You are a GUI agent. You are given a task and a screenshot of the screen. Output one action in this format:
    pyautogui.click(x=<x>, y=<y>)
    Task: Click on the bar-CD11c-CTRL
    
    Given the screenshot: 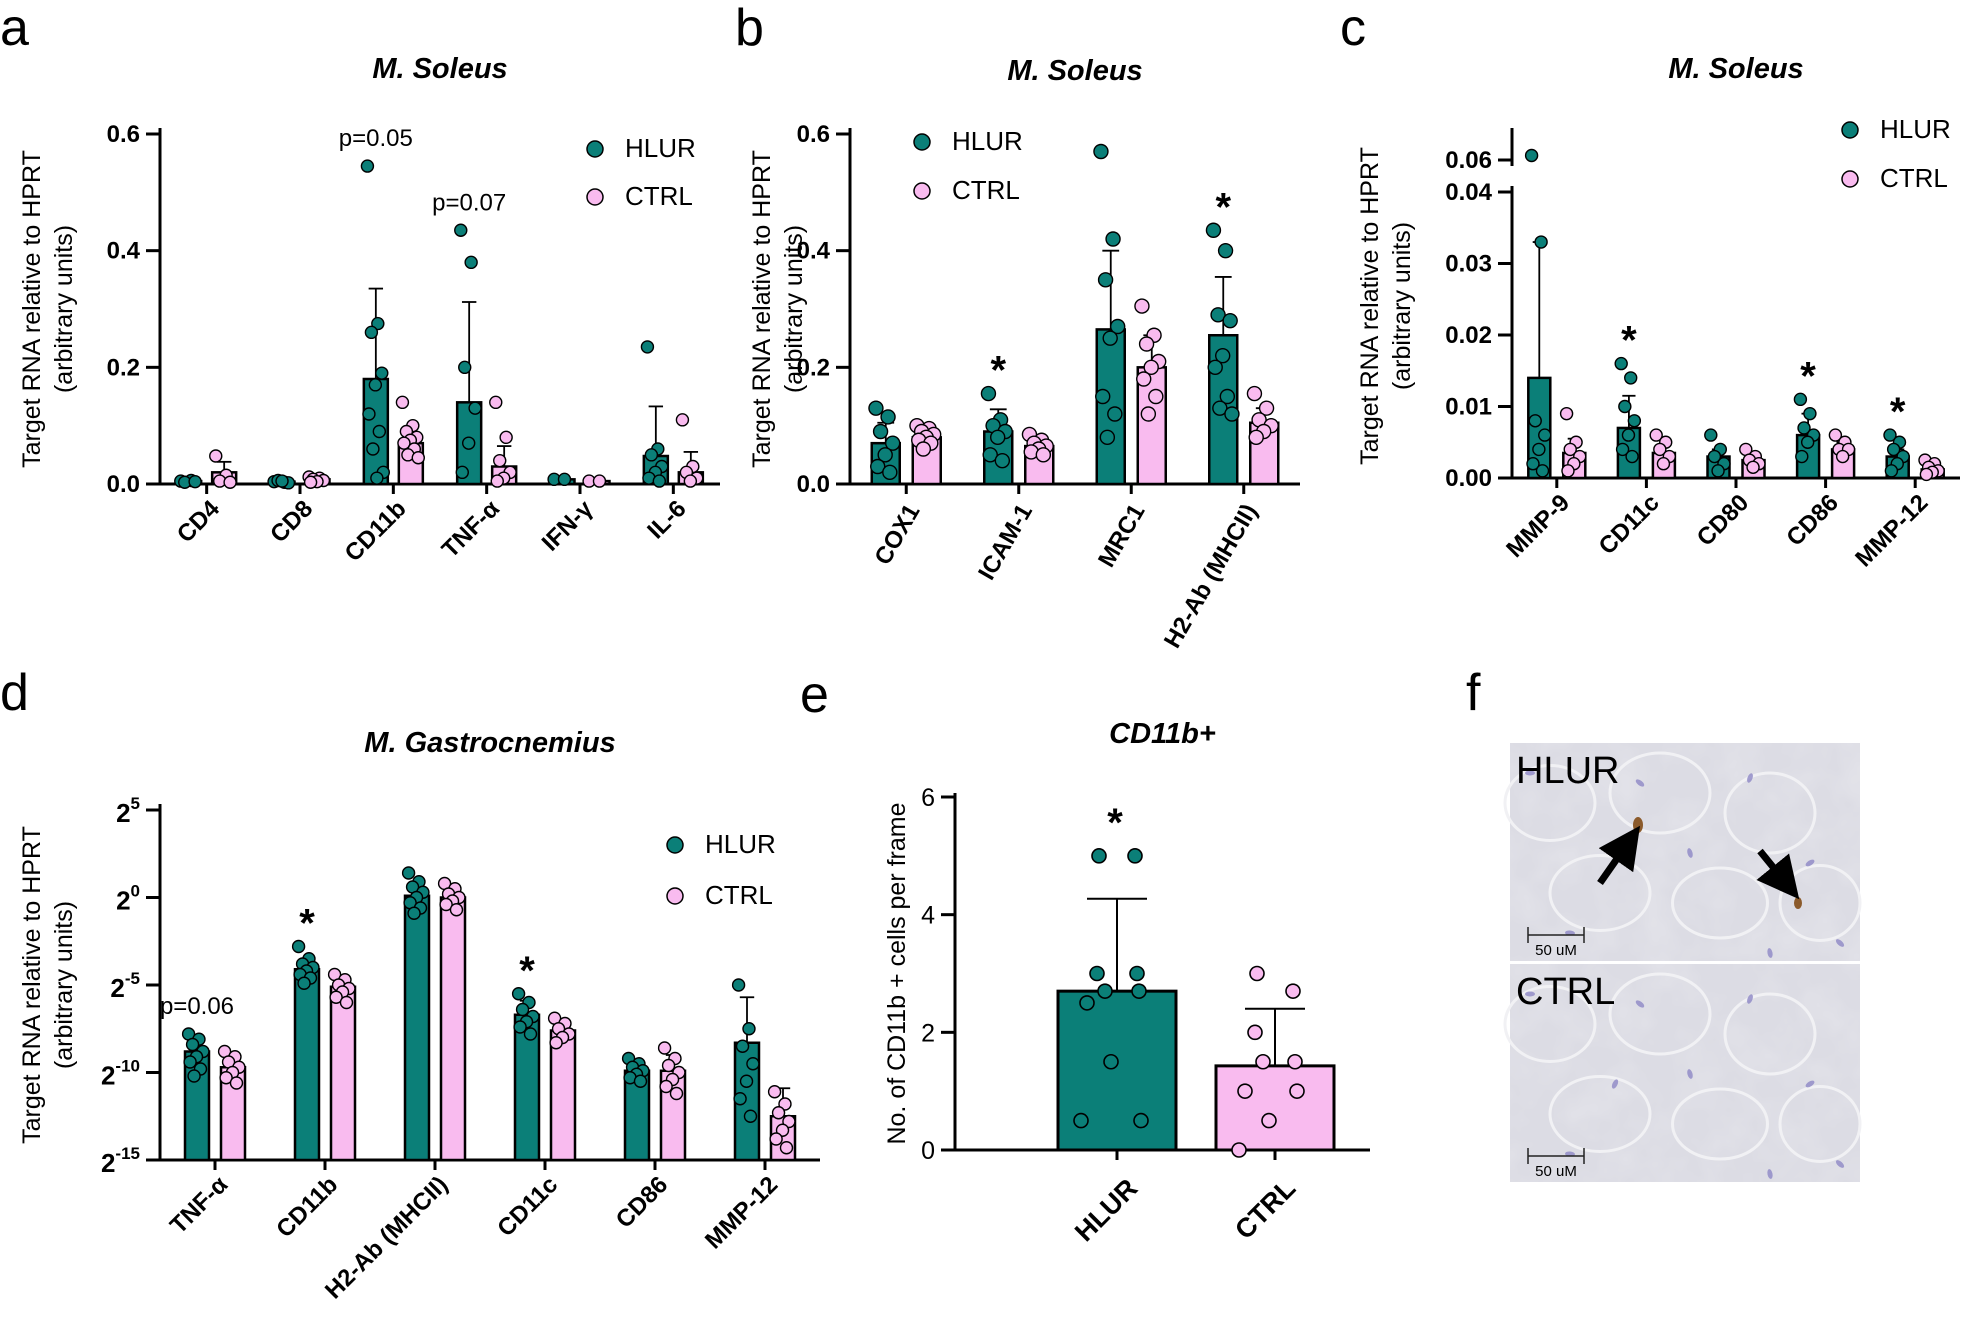 What is the action you would take?
    pyautogui.click(x=563, y=1095)
    